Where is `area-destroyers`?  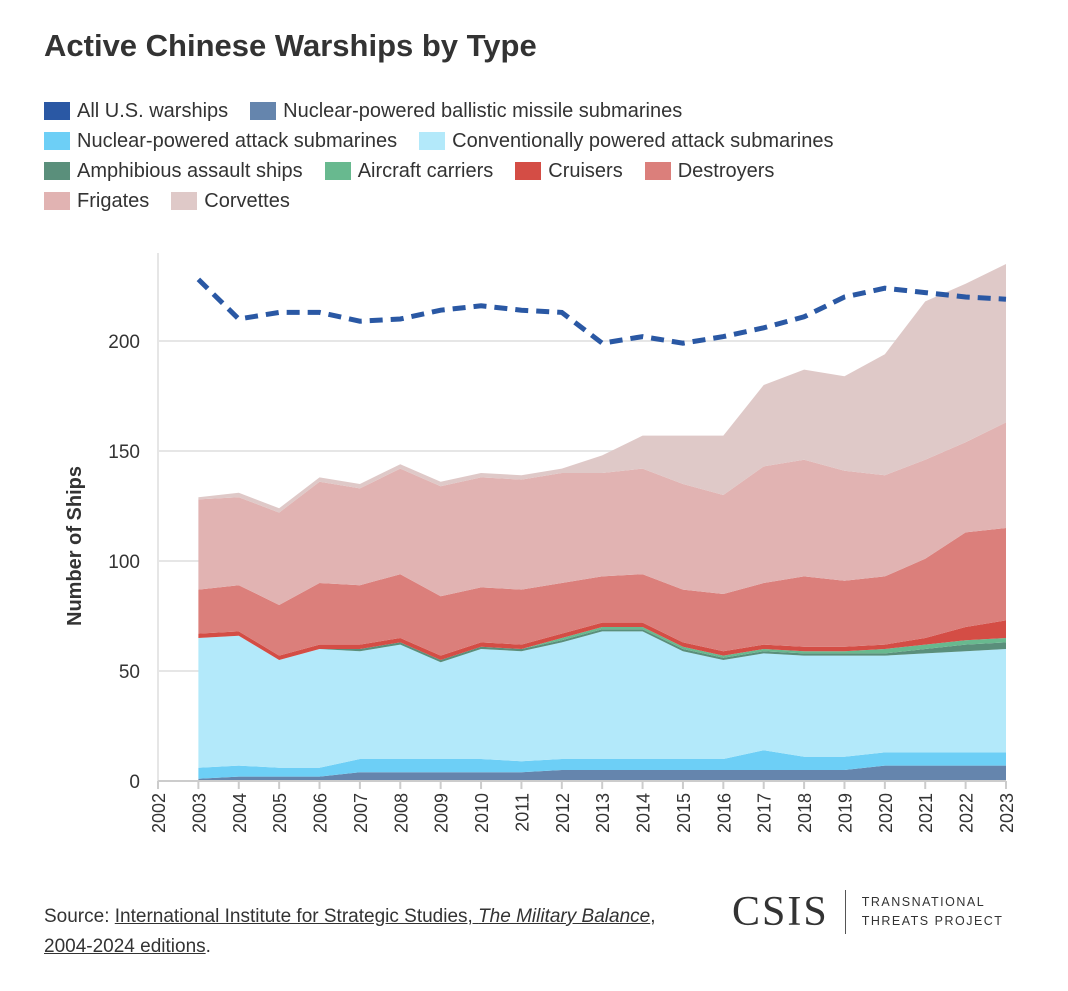 area-destroyers is located at coordinates (602, 592).